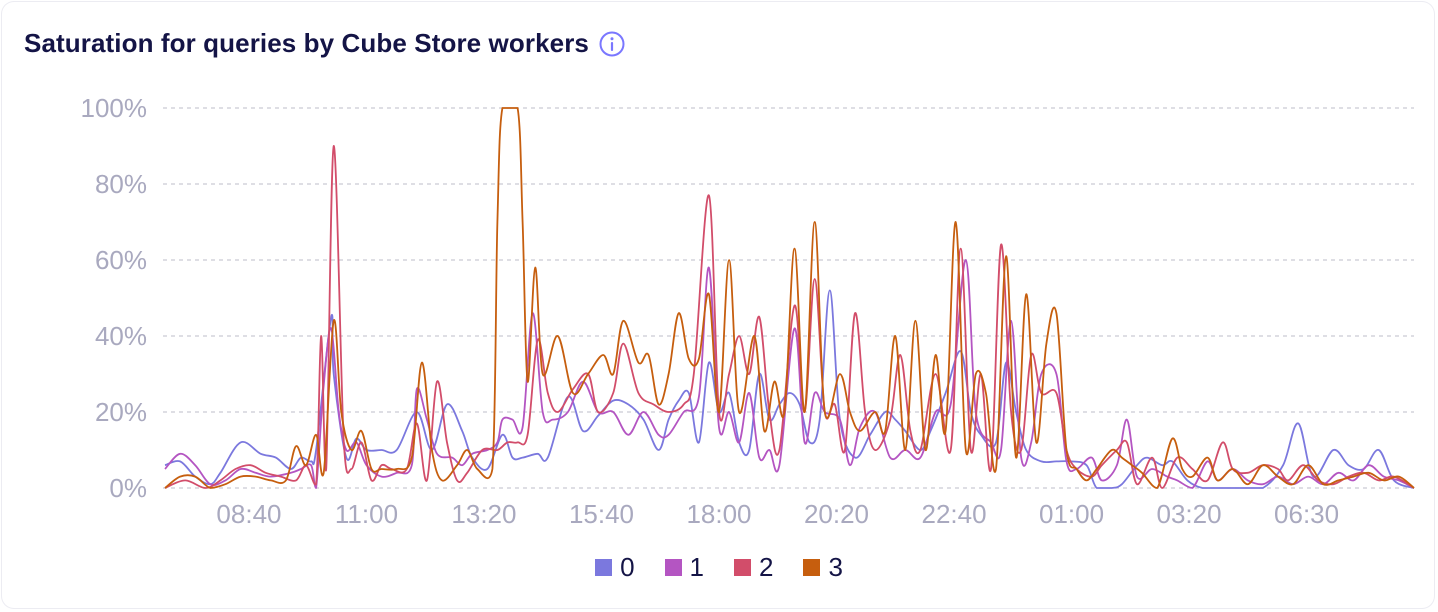  What do you see at coordinates (121, 184) in the screenshot?
I see `y-tick-label: 80%` at bounding box center [121, 184].